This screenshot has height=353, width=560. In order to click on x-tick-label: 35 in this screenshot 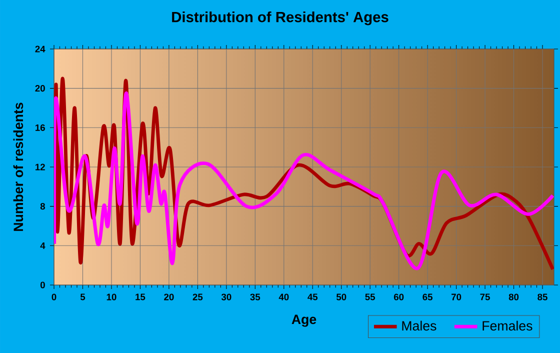, I will do `click(255, 297)`.